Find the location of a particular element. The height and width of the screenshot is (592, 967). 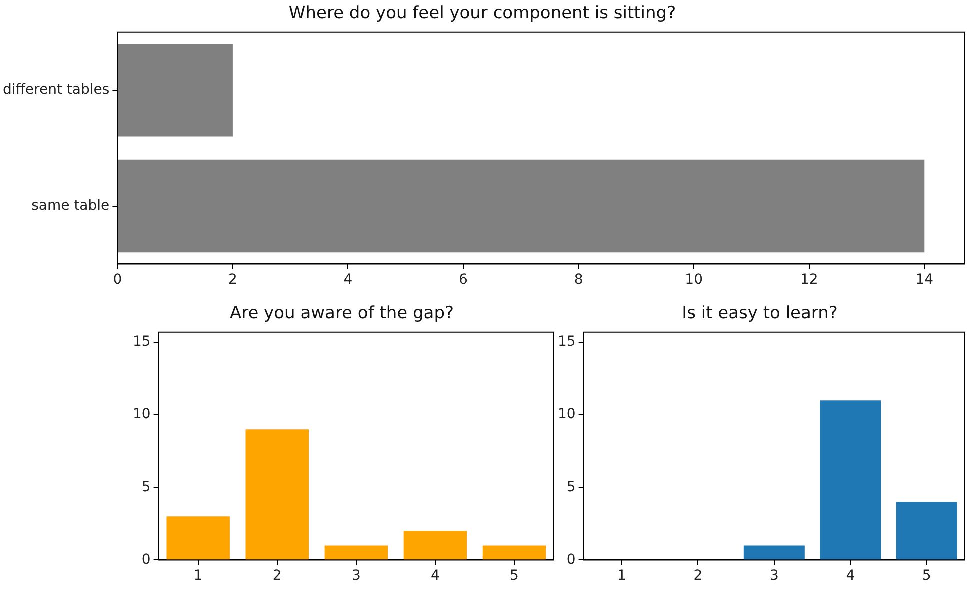

y-tick-label: same table is located at coordinates (71, 206).